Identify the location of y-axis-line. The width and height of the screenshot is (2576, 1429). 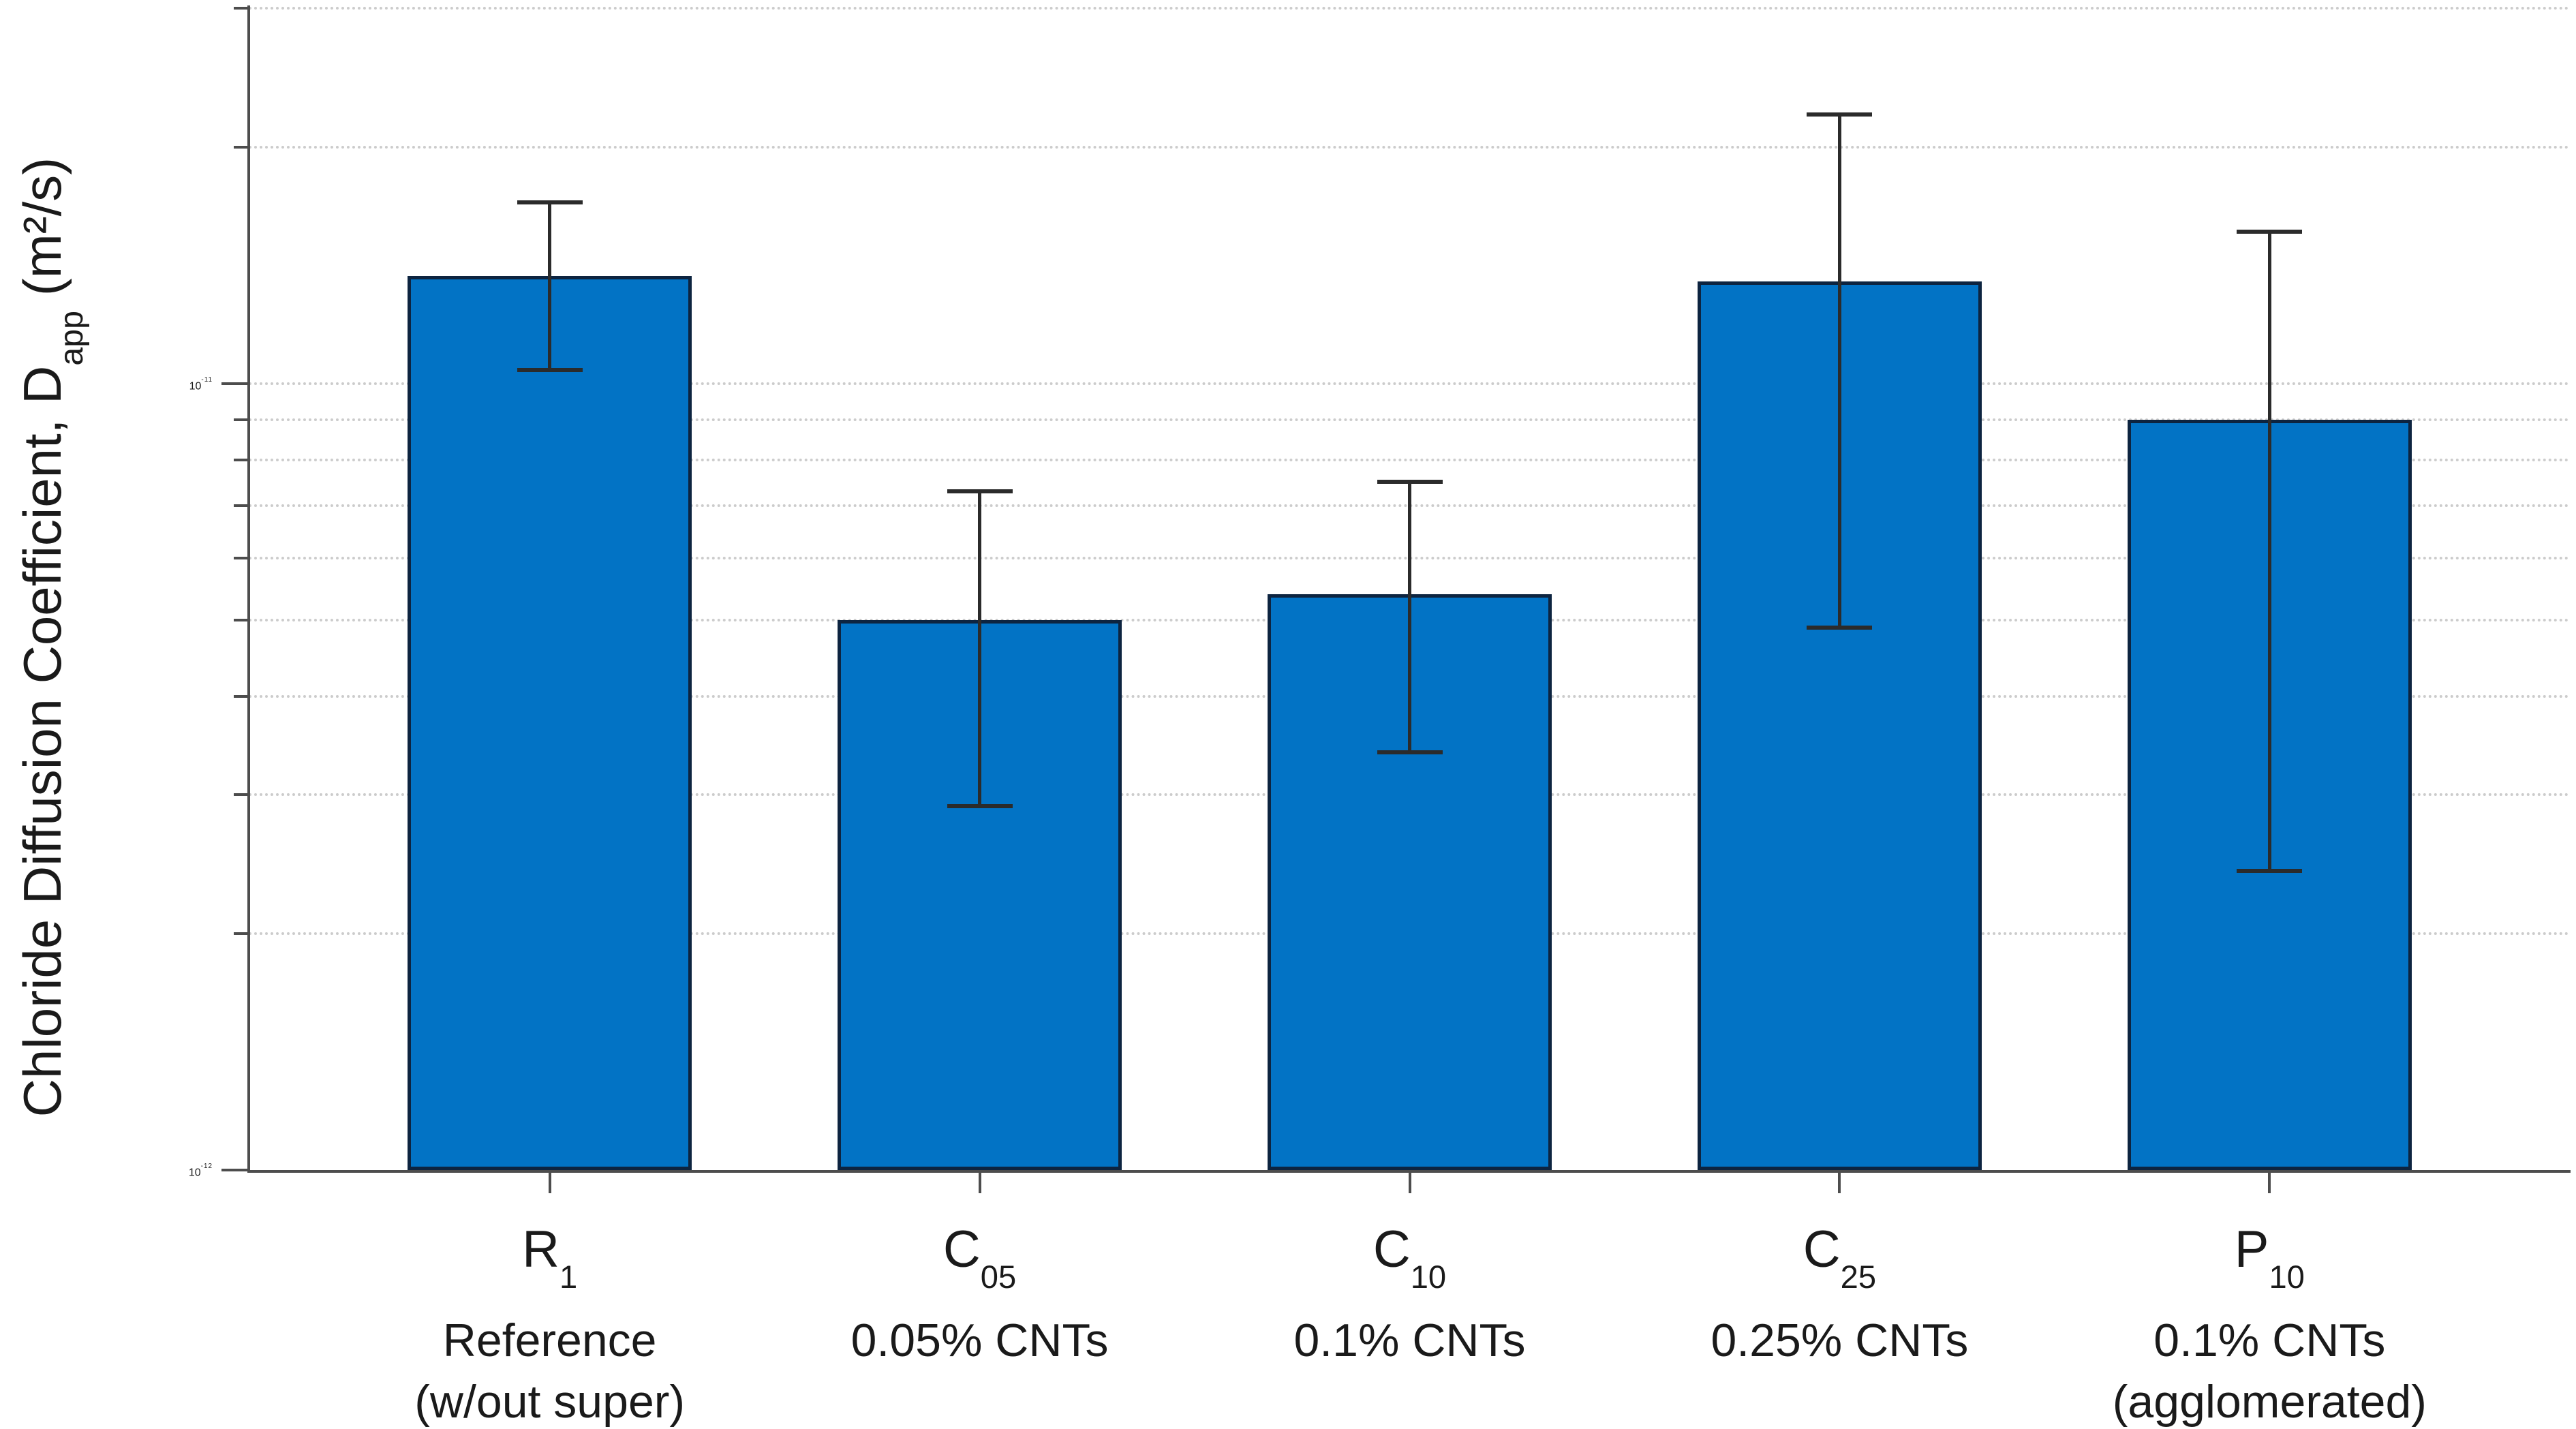
(248, 589).